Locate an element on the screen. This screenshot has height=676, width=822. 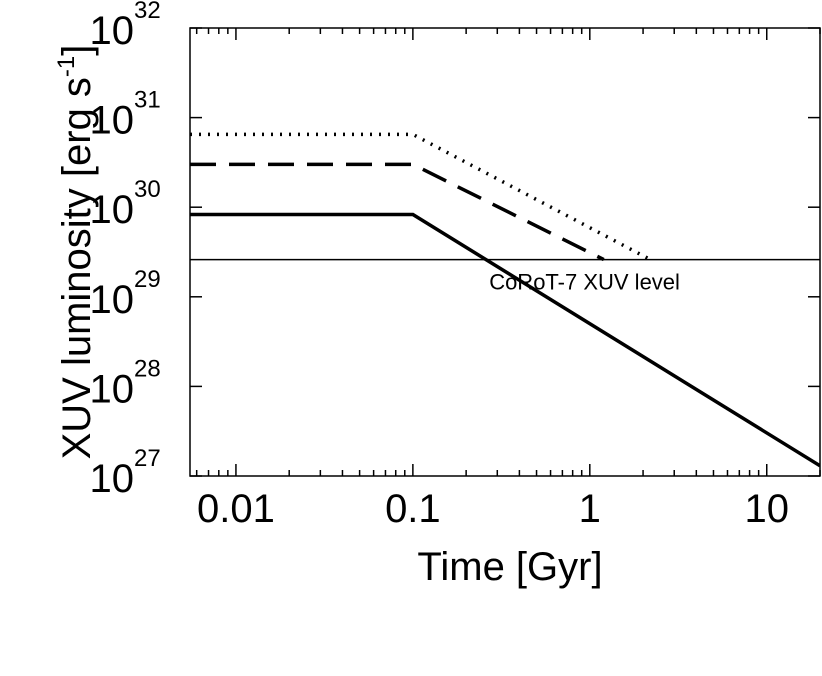
y-tick-label-exponent: 30 is located at coordinates (147, 189).